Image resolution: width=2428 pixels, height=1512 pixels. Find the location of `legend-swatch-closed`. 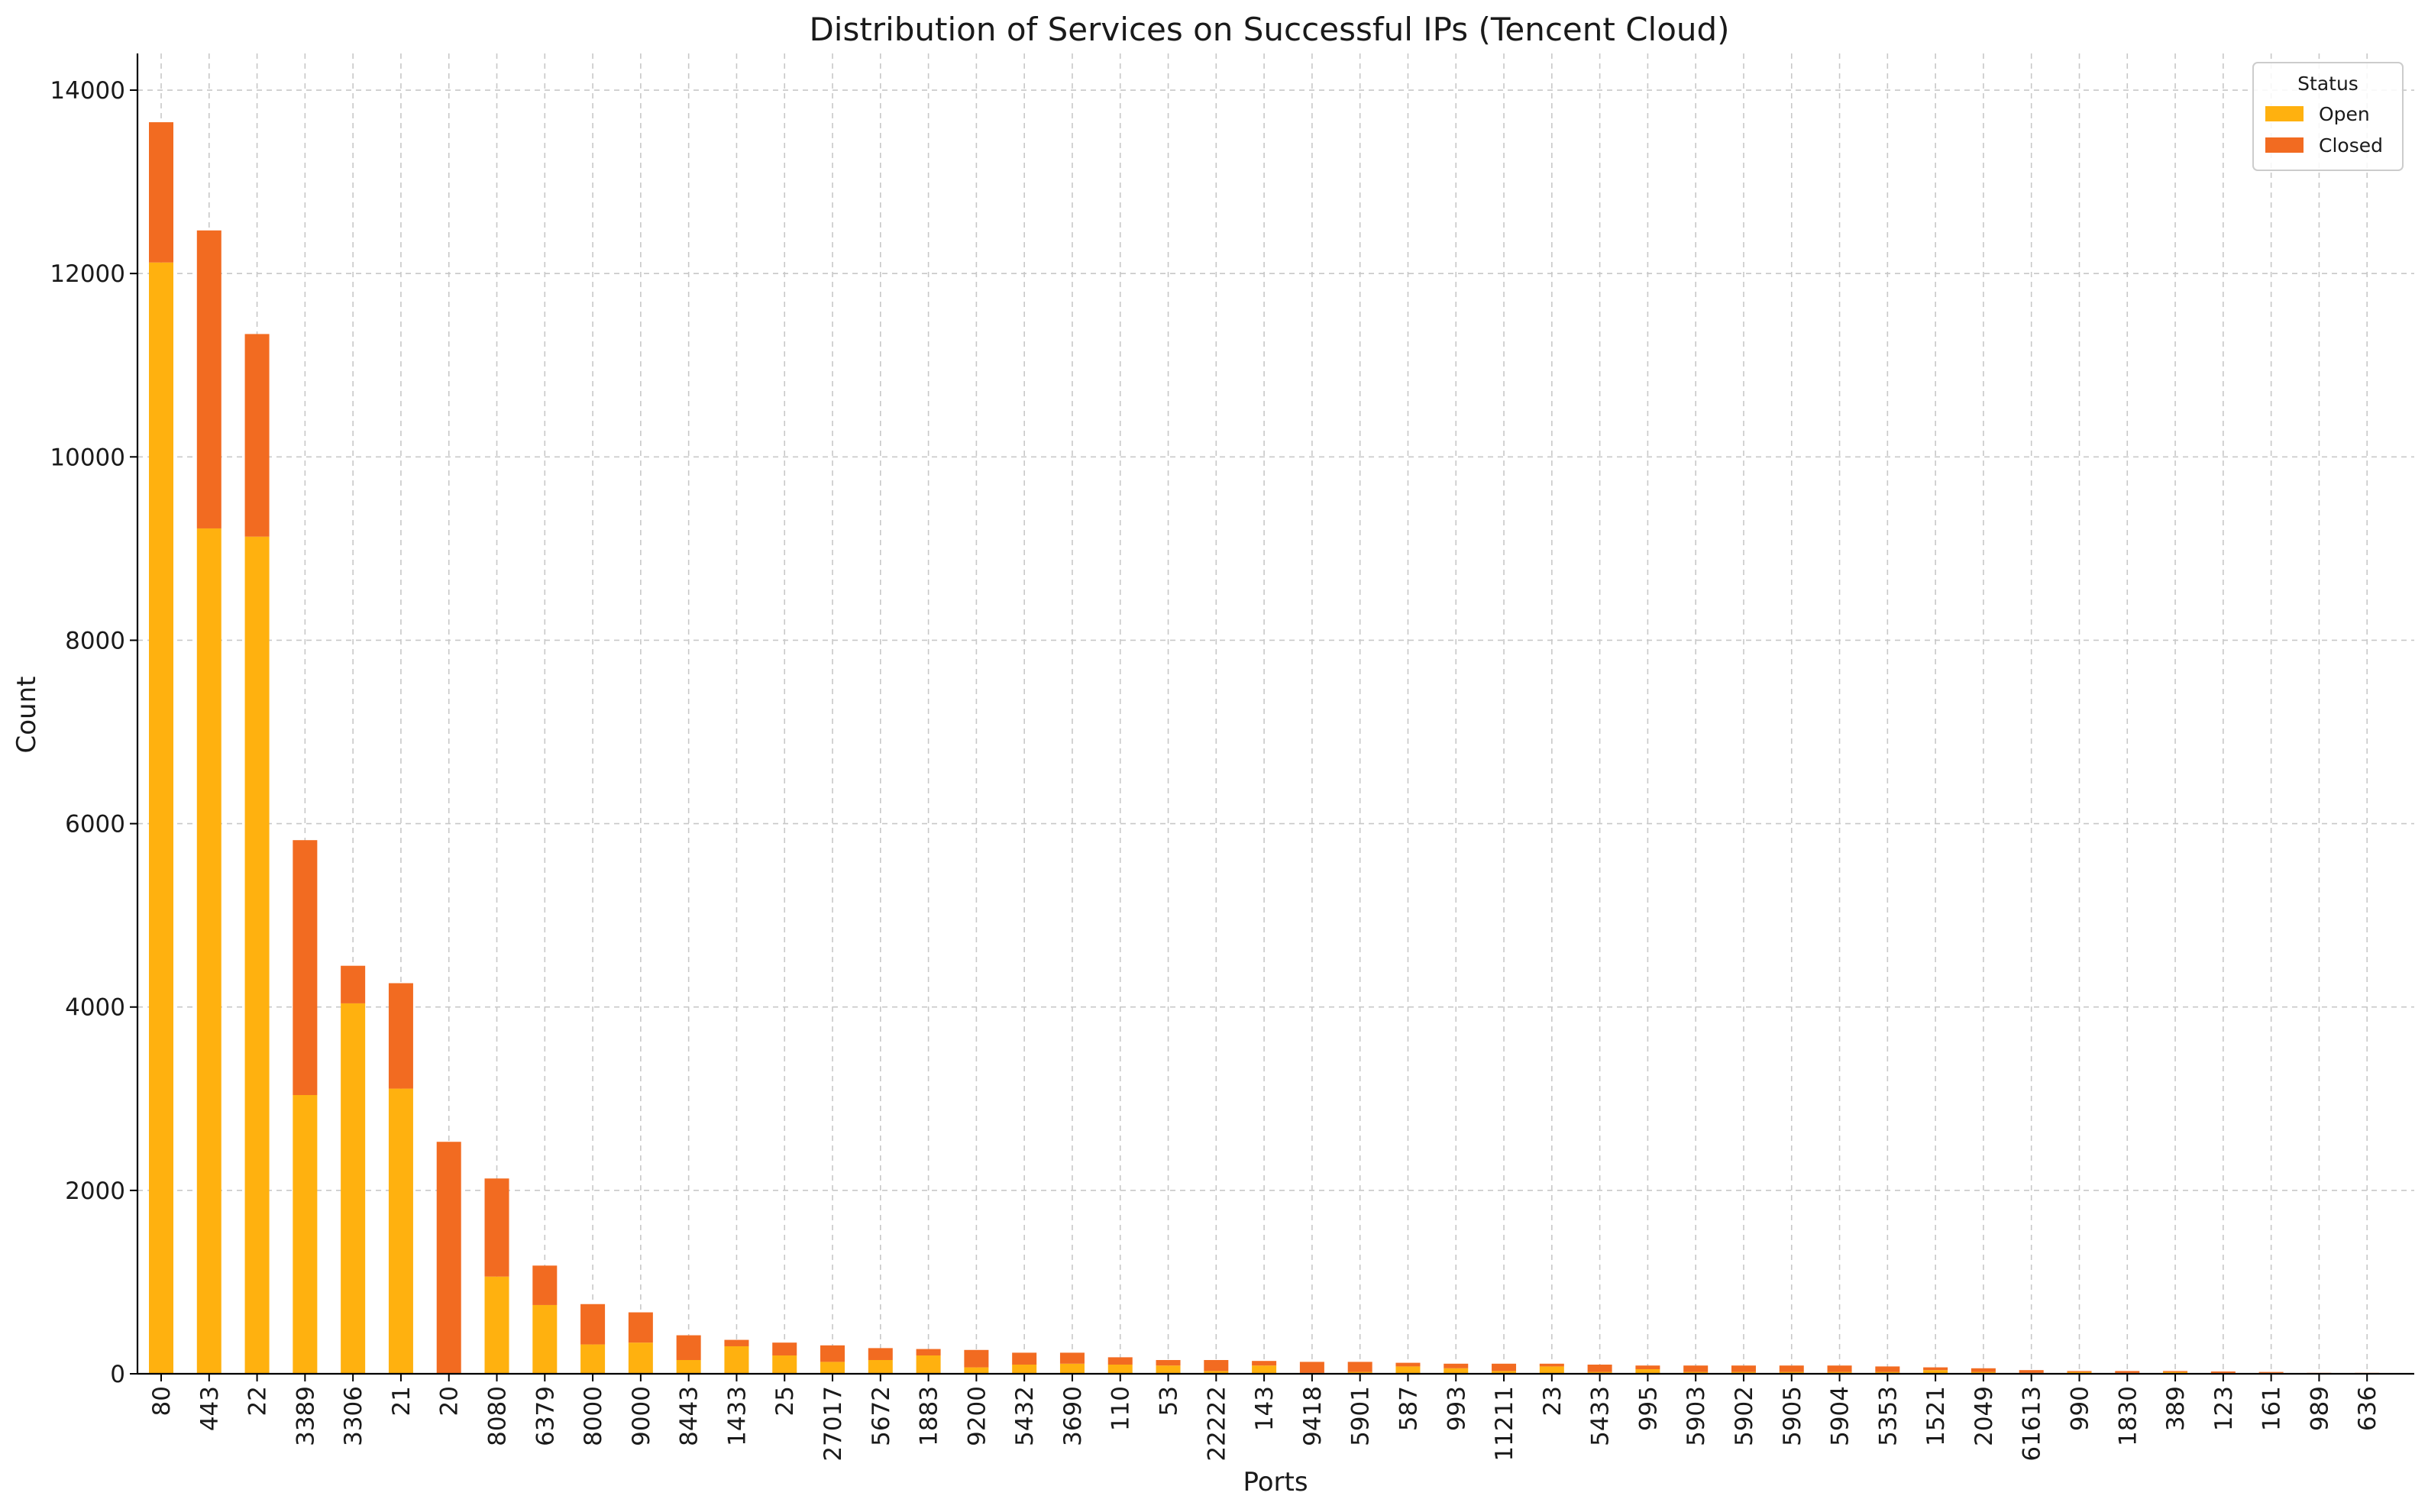

legend-swatch-closed is located at coordinates (2284, 145).